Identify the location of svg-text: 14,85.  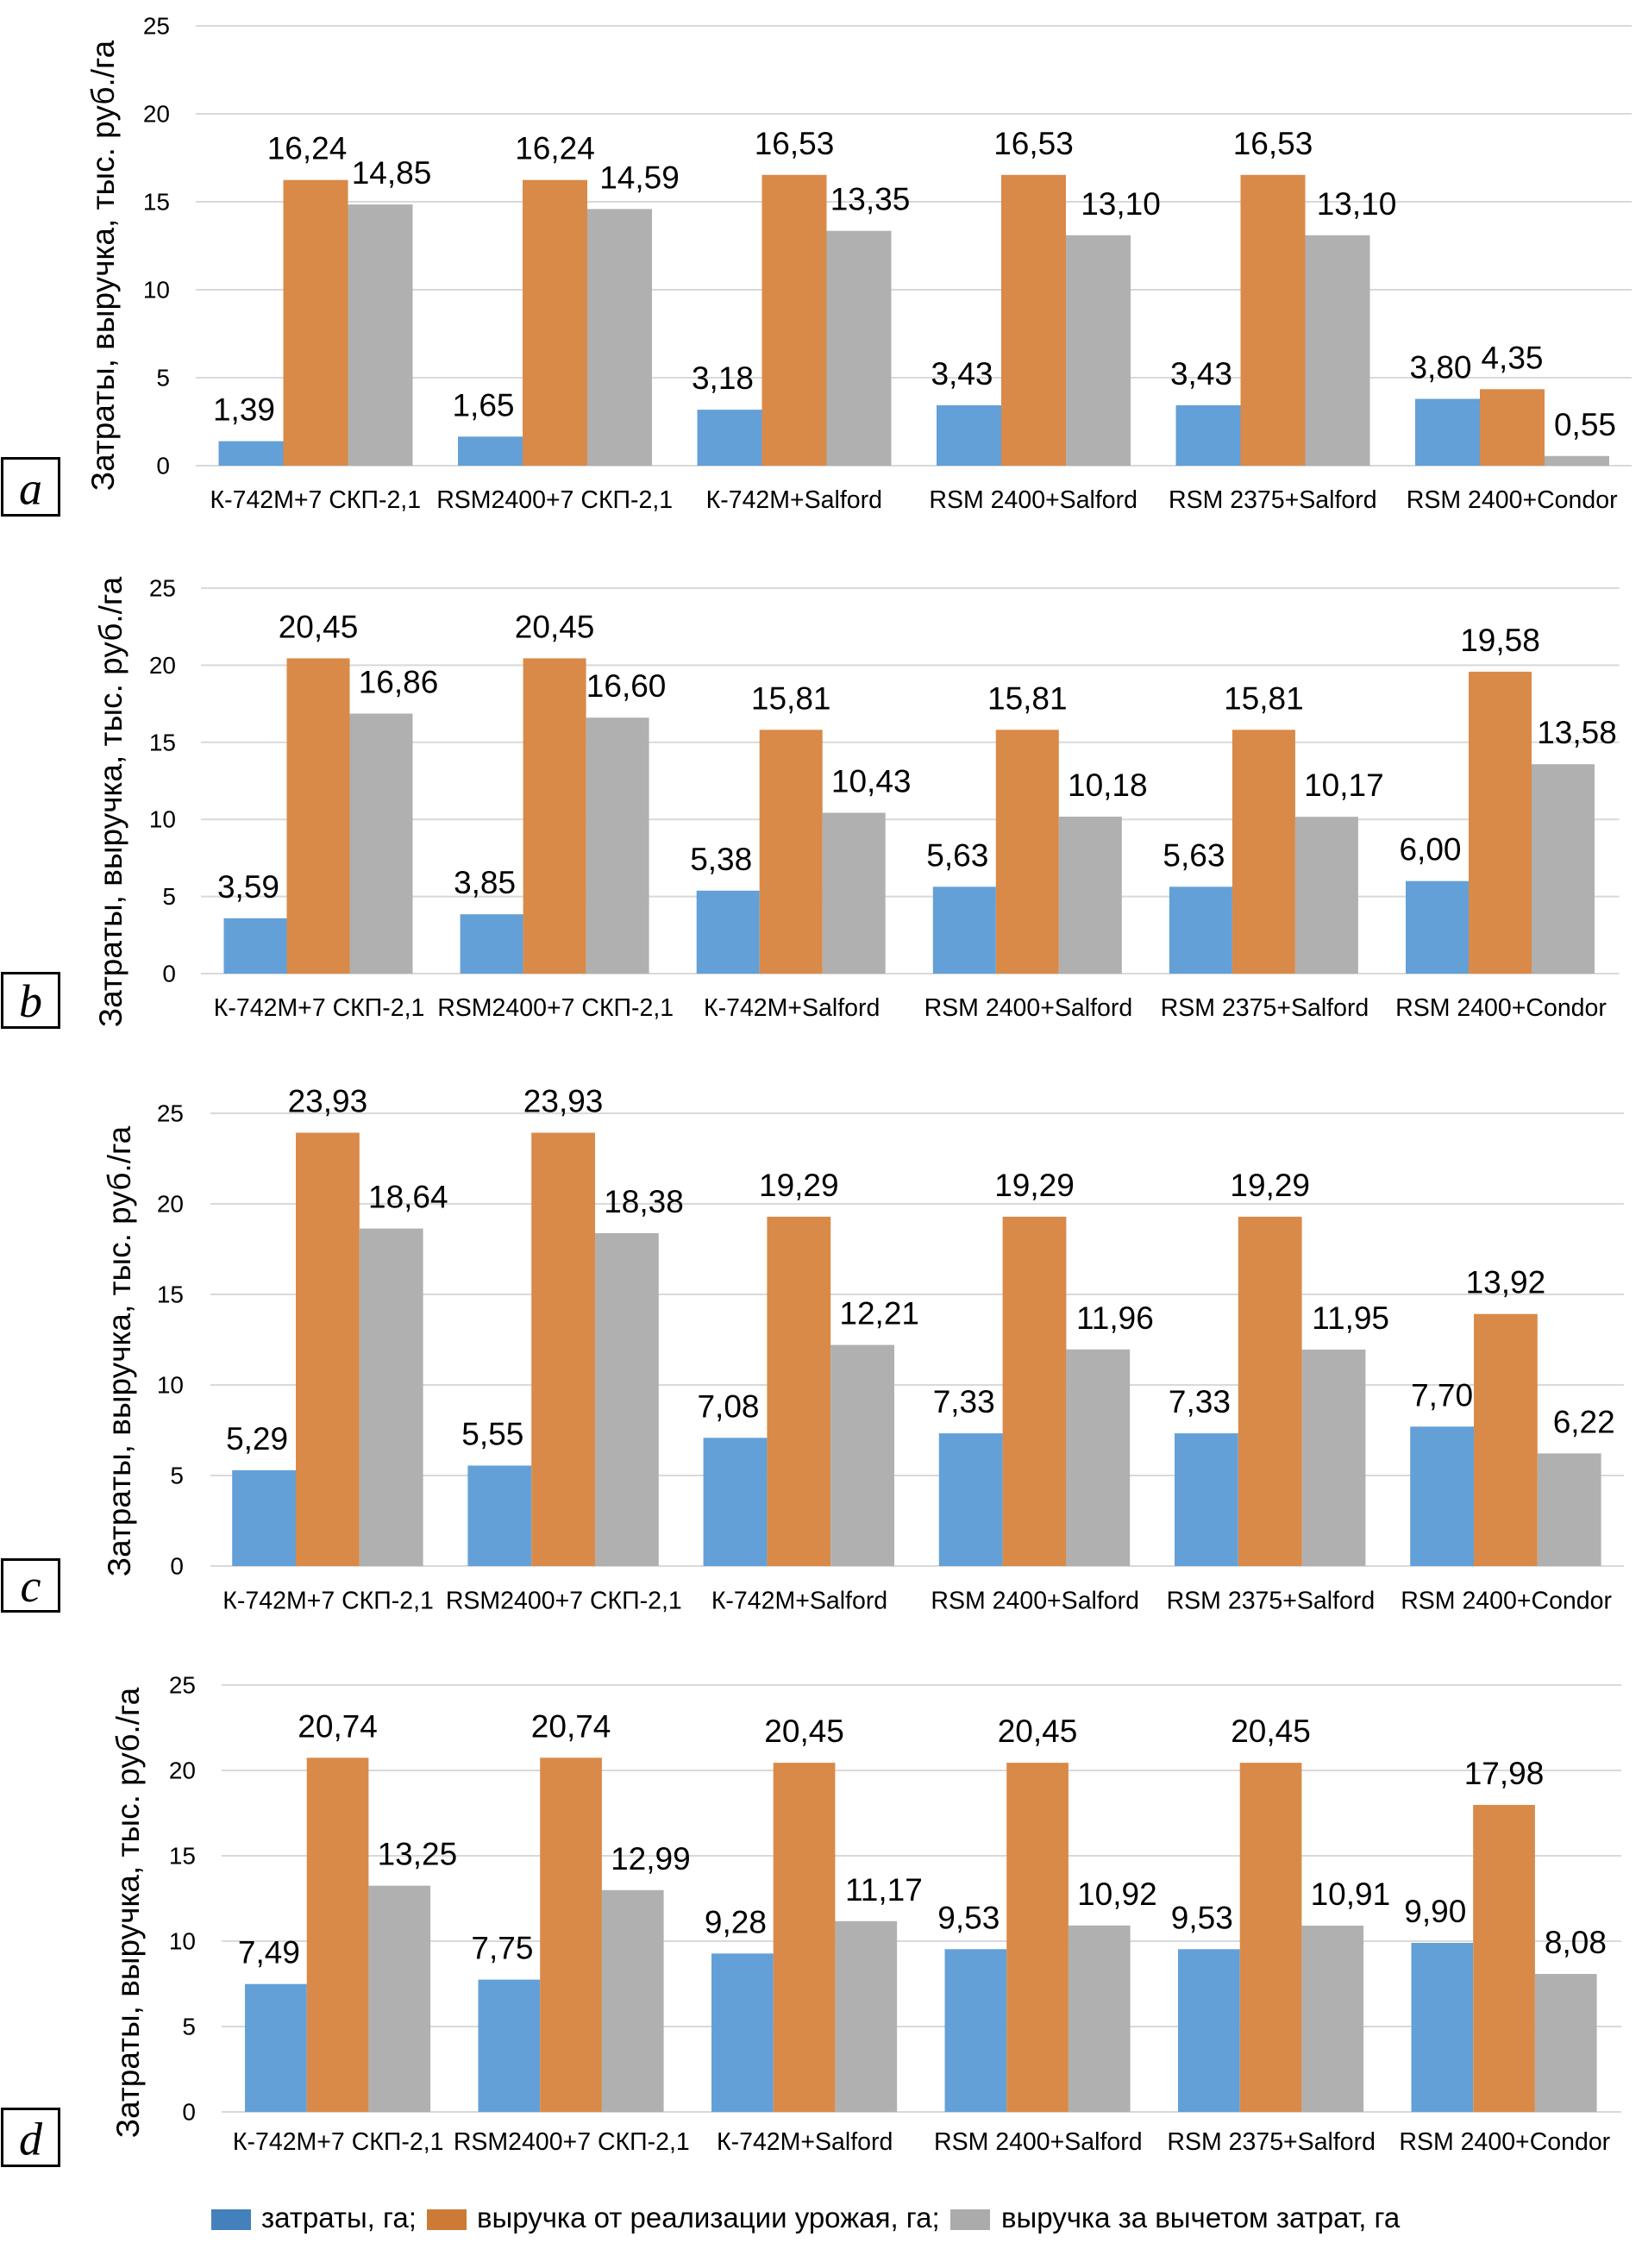
(392, 173).